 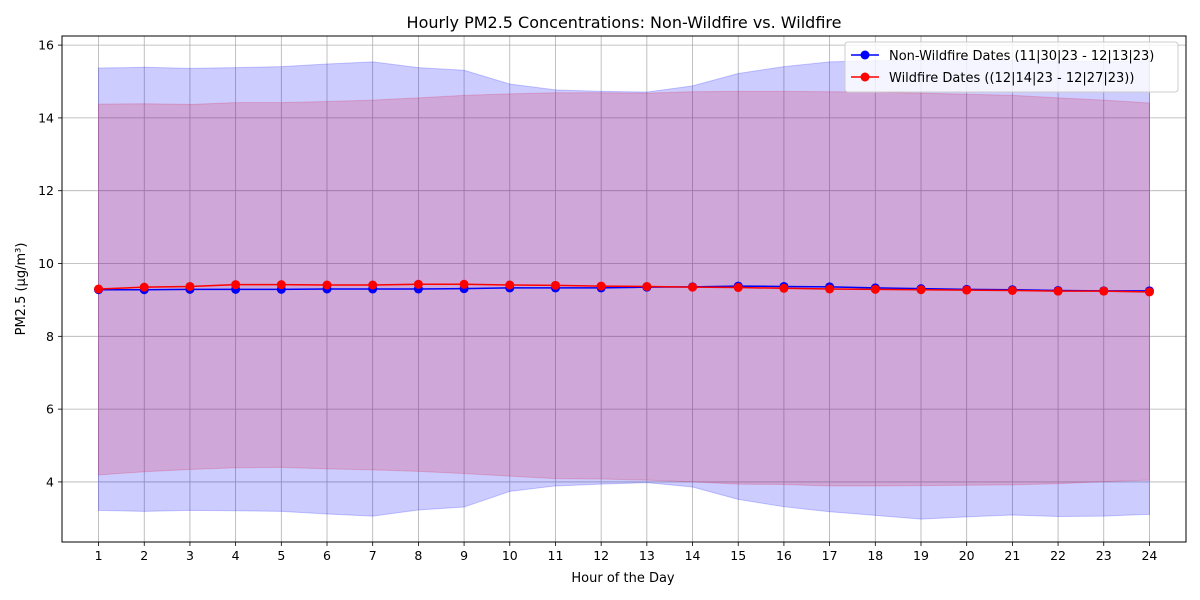 What do you see at coordinates (623, 578) in the screenshot?
I see `x-axis-label: Hour of the Day` at bounding box center [623, 578].